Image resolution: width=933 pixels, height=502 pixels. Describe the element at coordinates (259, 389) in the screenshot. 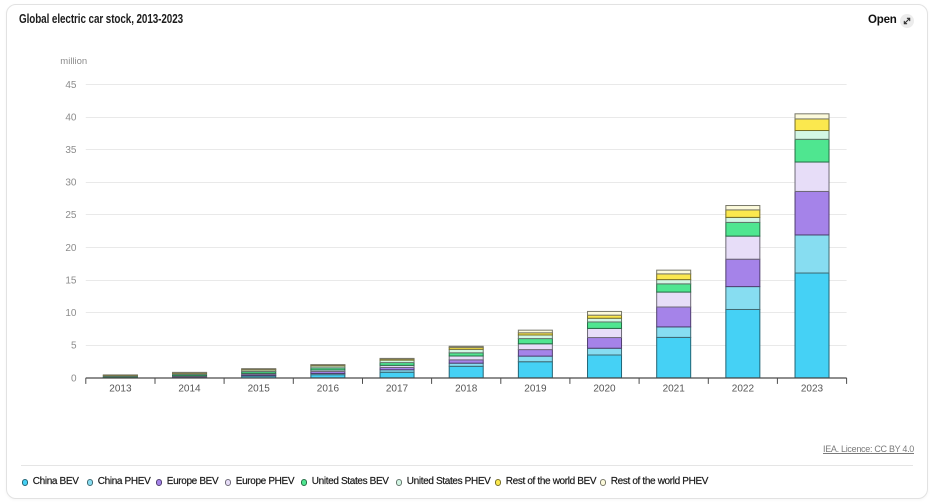

I see `svg-text: 2015` at that location.